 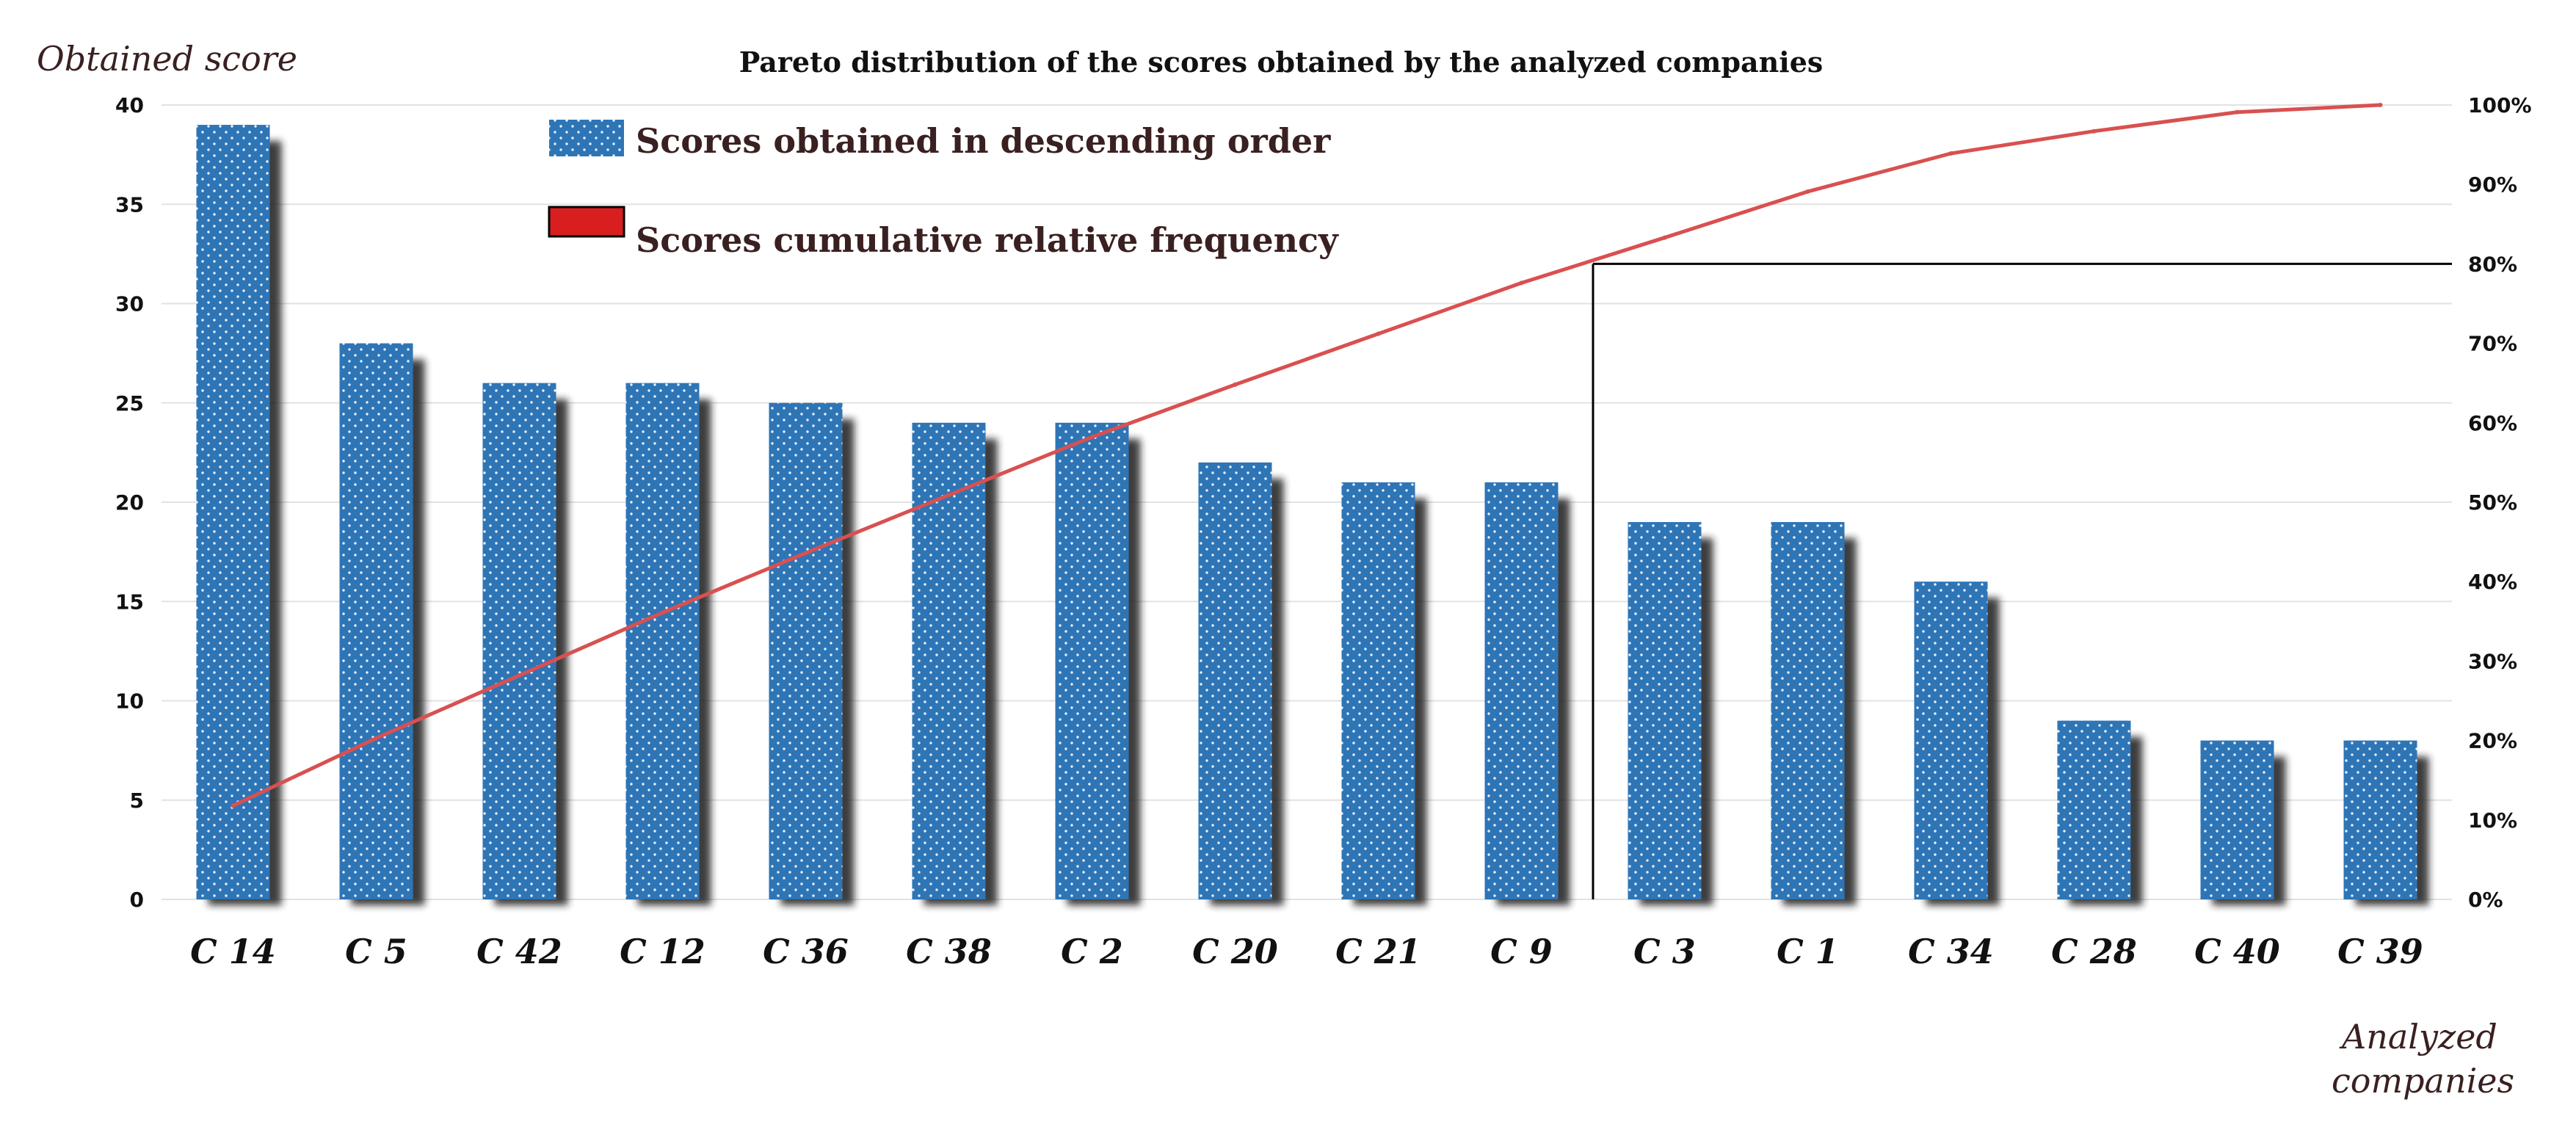 What do you see at coordinates (129, 105) in the screenshot?
I see `y-tick-label: 40` at bounding box center [129, 105].